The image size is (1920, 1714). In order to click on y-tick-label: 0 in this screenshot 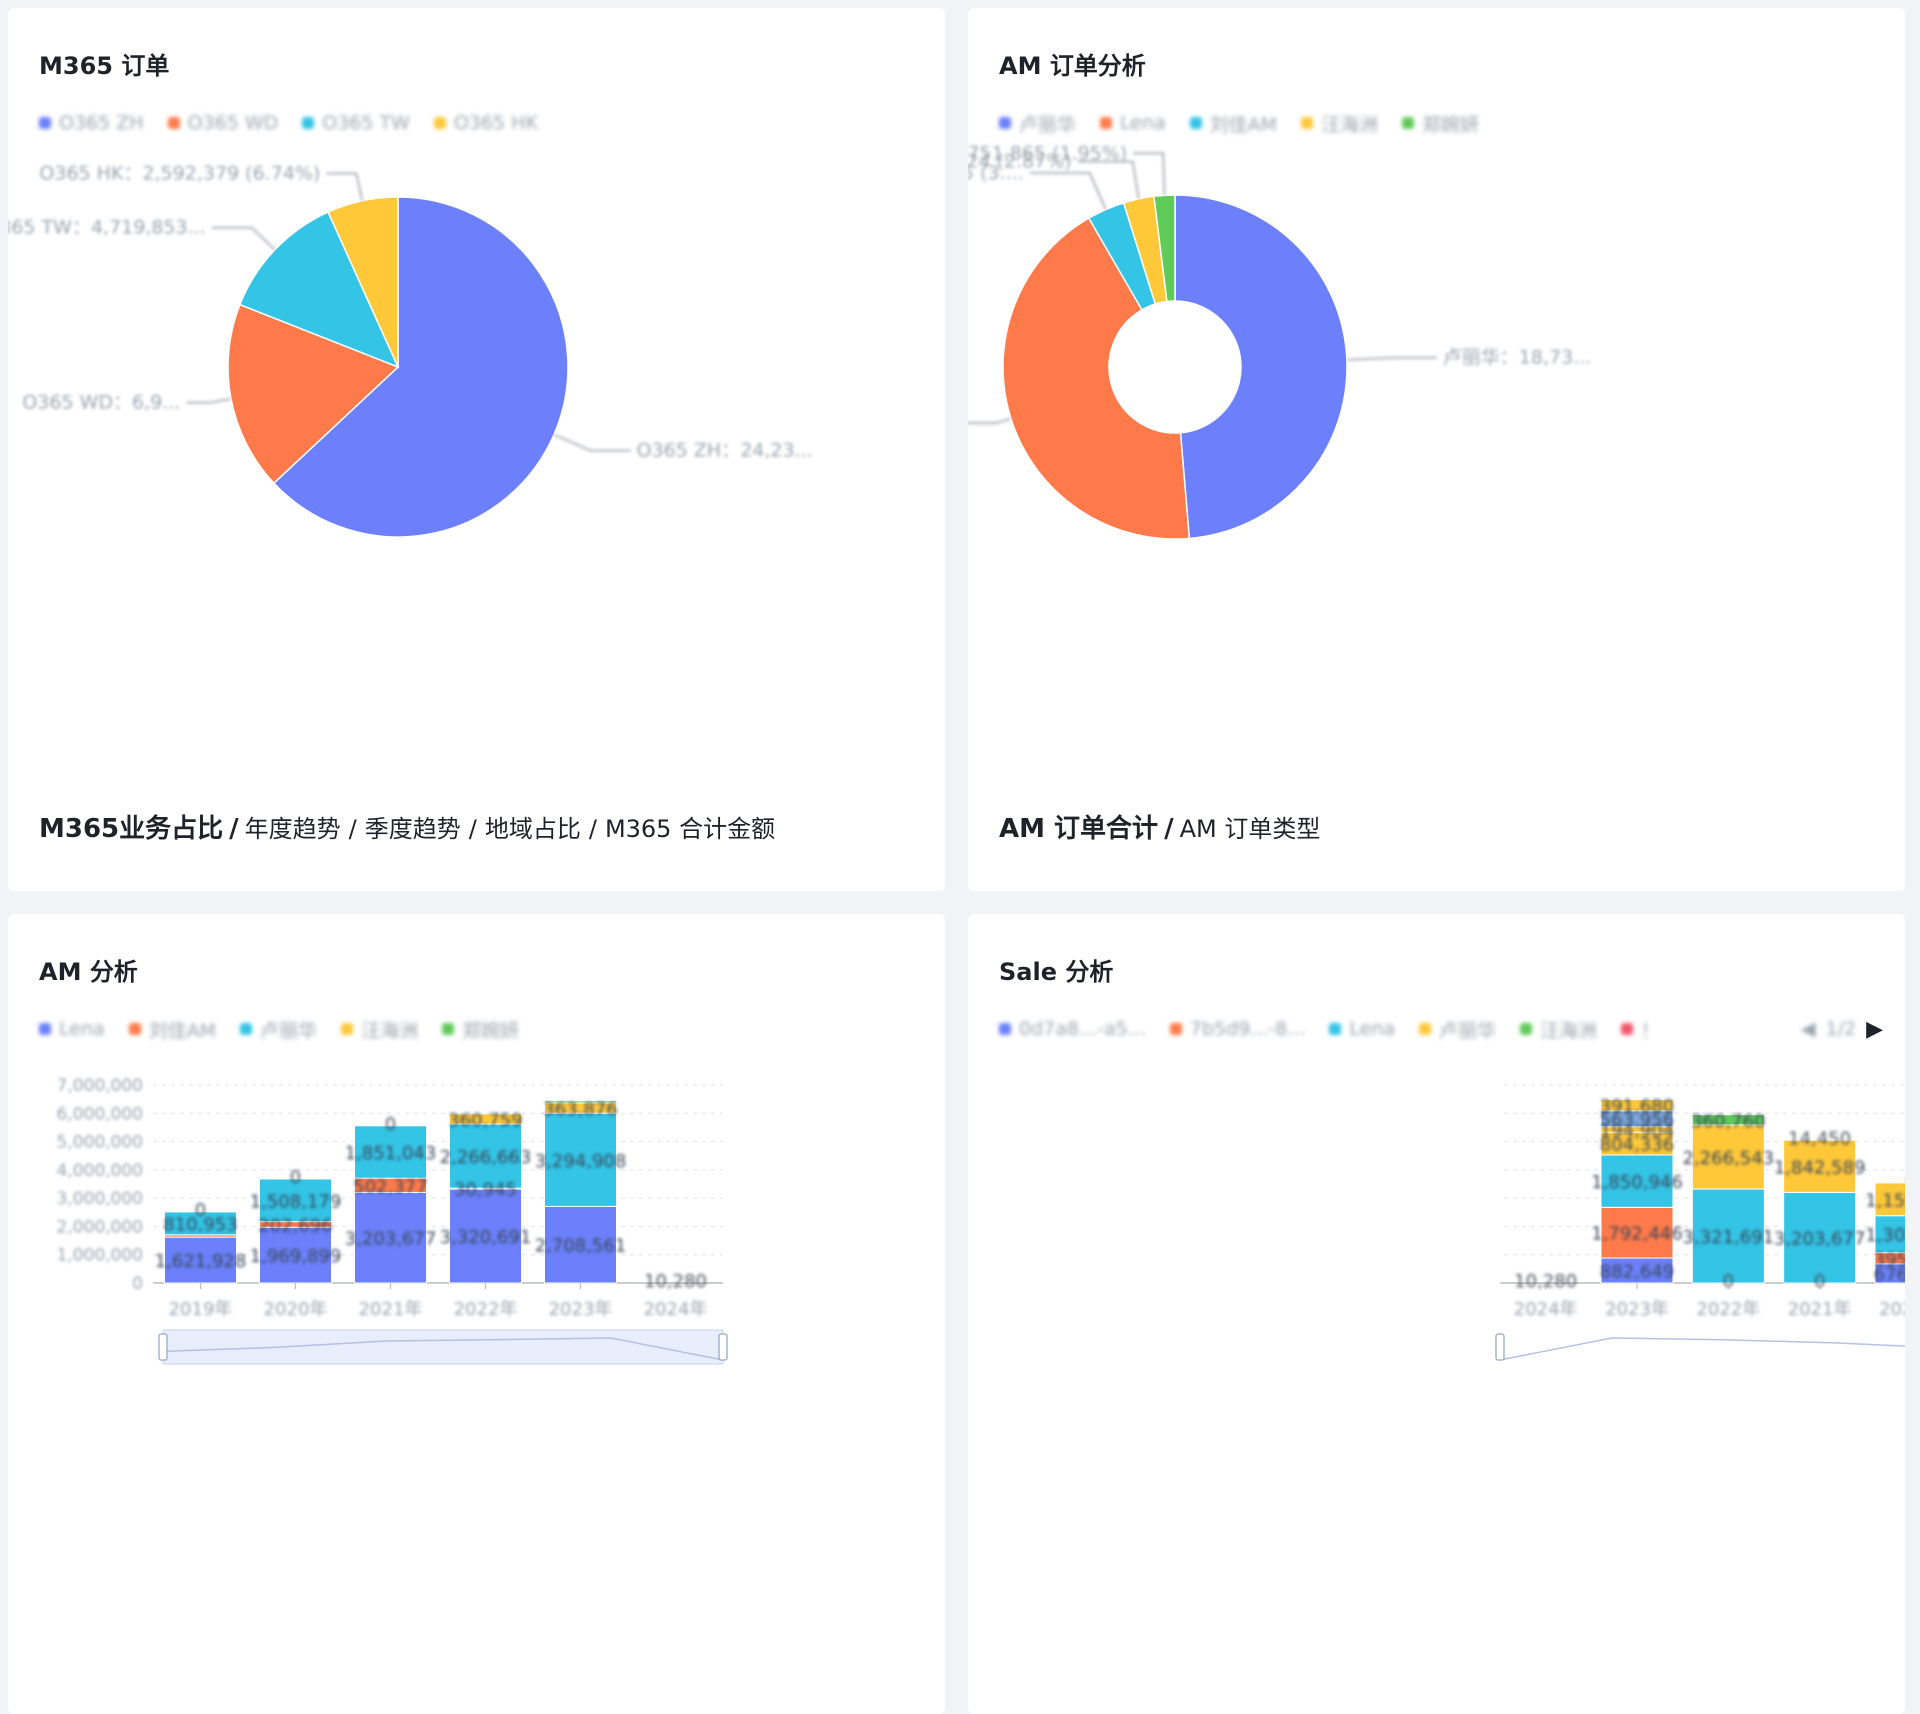, I will do `click(137, 1284)`.